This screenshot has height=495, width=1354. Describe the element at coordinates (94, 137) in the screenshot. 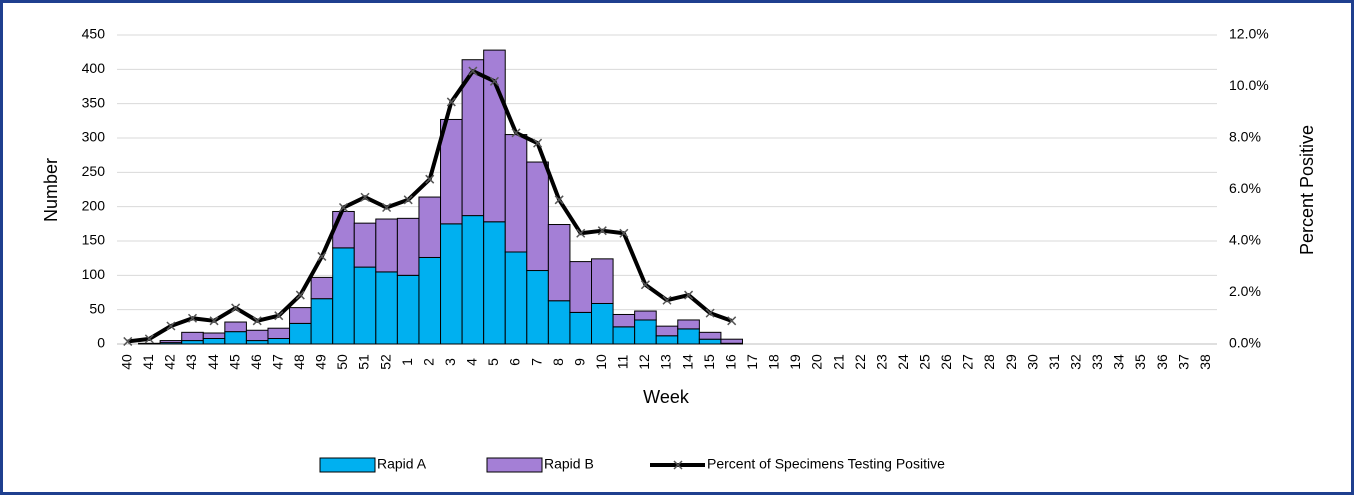

I see `y-tick-label: 300` at that location.